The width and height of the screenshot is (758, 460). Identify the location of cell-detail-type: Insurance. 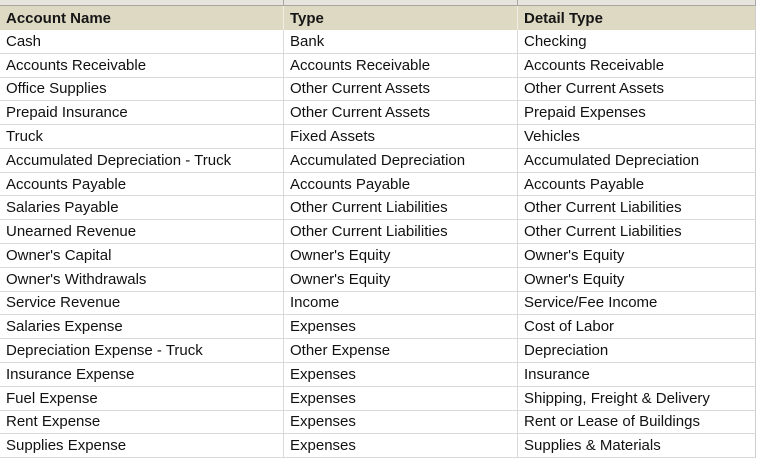
(637, 374).